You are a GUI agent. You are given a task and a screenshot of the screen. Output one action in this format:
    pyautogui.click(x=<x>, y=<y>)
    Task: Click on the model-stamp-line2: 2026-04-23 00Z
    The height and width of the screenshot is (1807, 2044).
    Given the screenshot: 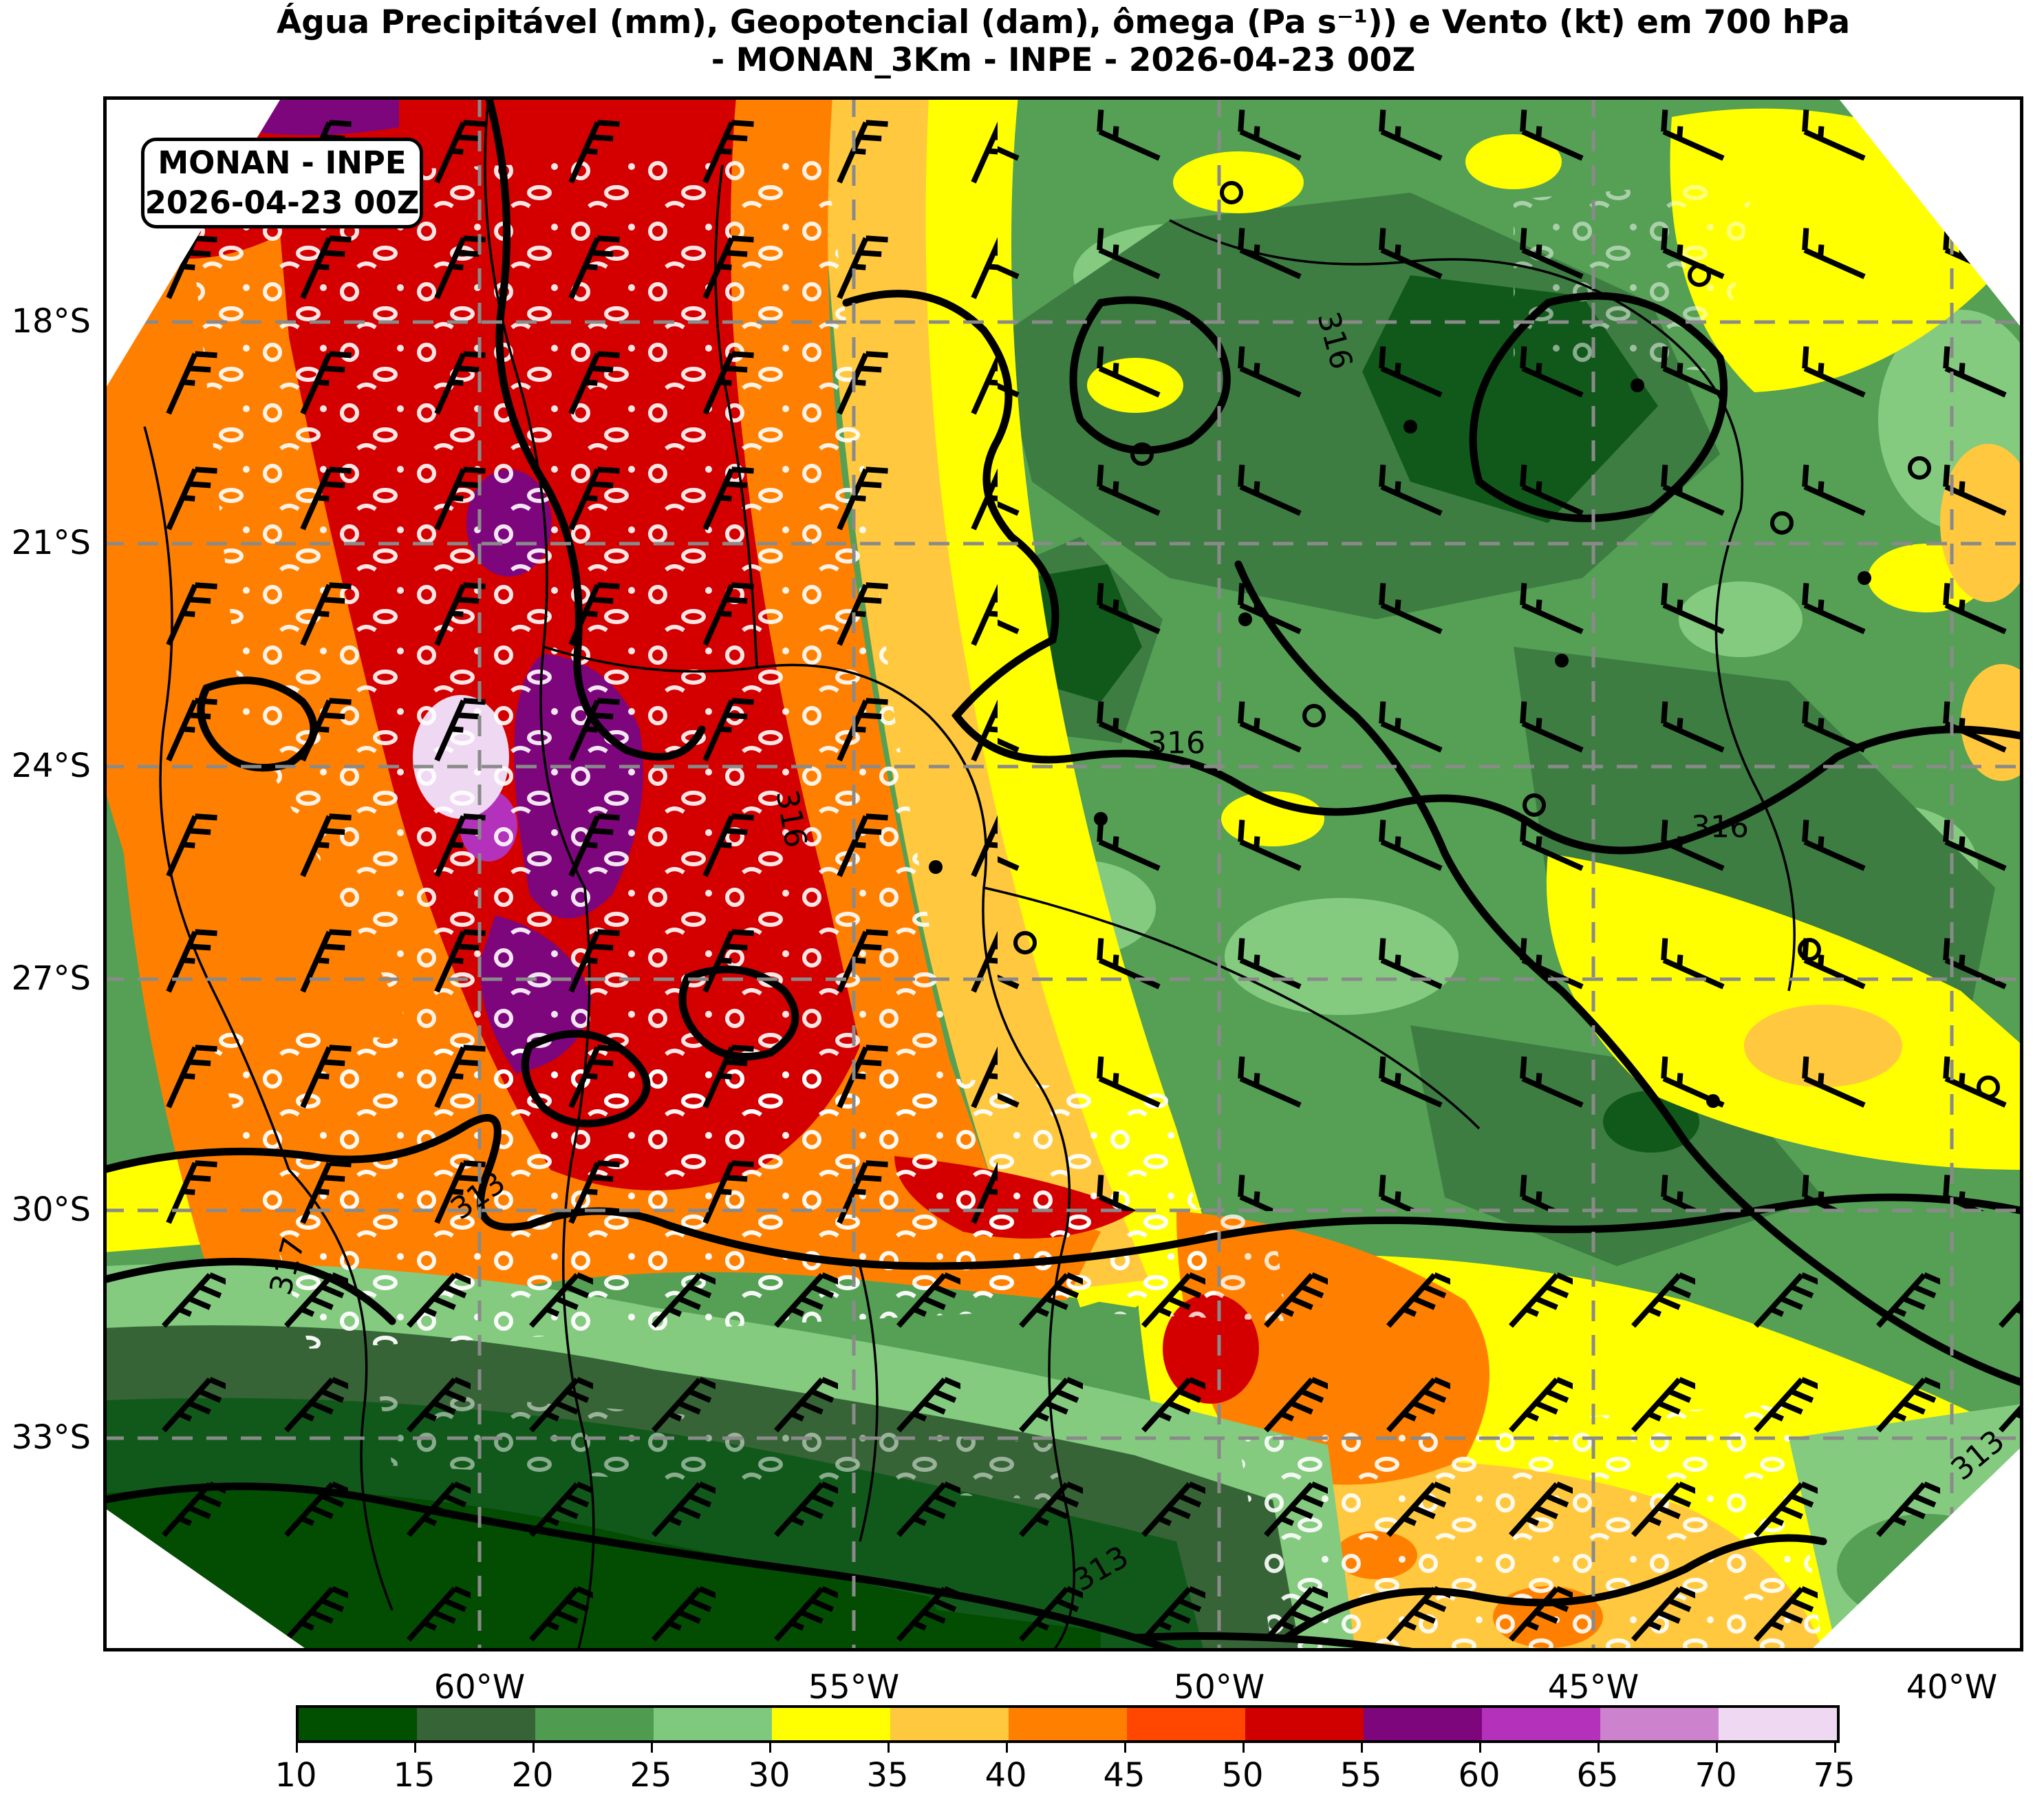 What is the action you would take?
    pyautogui.click(x=282, y=202)
    